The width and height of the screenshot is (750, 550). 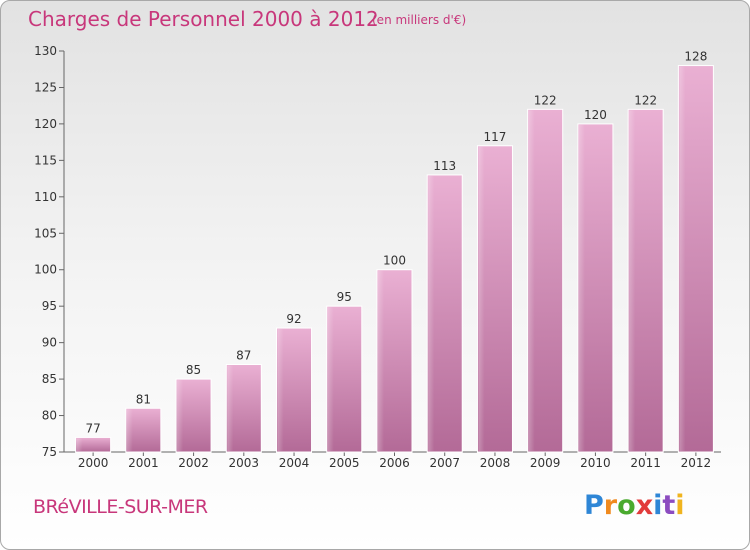 What do you see at coordinates (49, 343) in the screenshot?
I see `y-tick-label: 90` at bounding box center [49, 343].